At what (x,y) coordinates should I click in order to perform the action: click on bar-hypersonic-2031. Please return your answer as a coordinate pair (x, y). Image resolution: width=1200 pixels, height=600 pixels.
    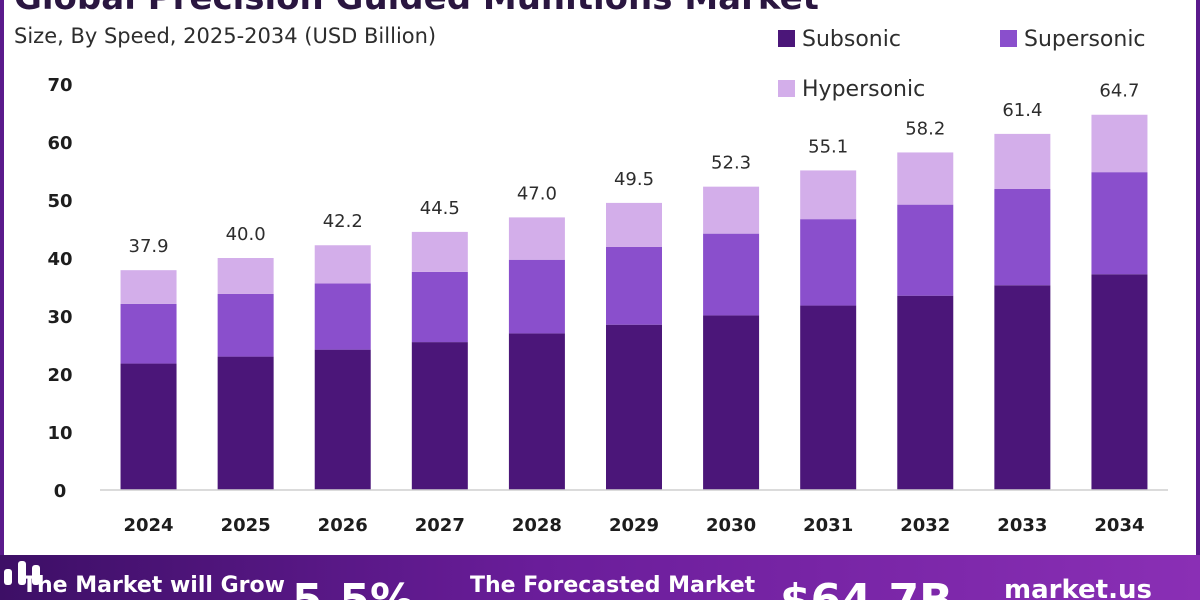
    Looking at the image, I should click on (828, 195).